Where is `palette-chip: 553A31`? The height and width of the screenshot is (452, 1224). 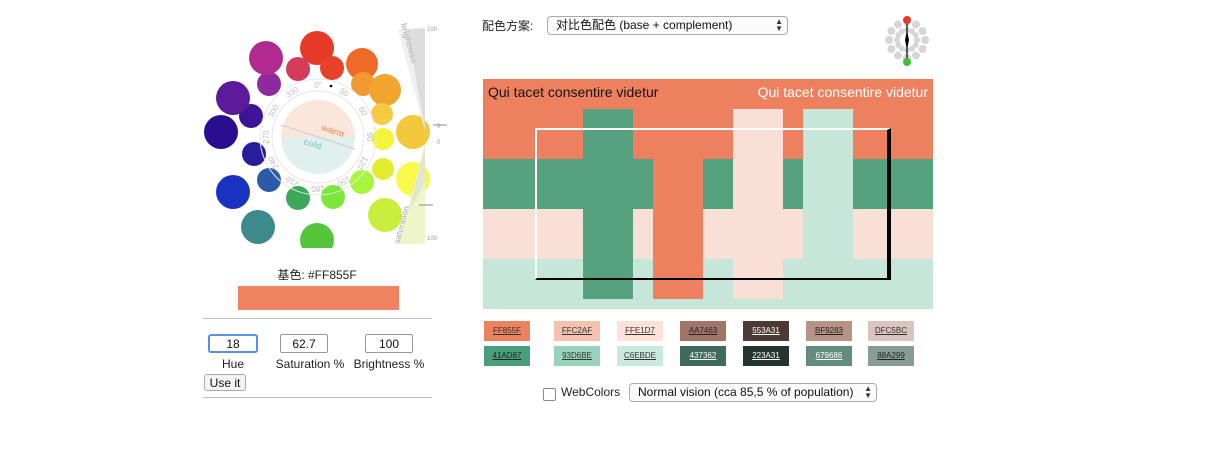 palette-chip: 553A31 is located at coordinates (766, 331).